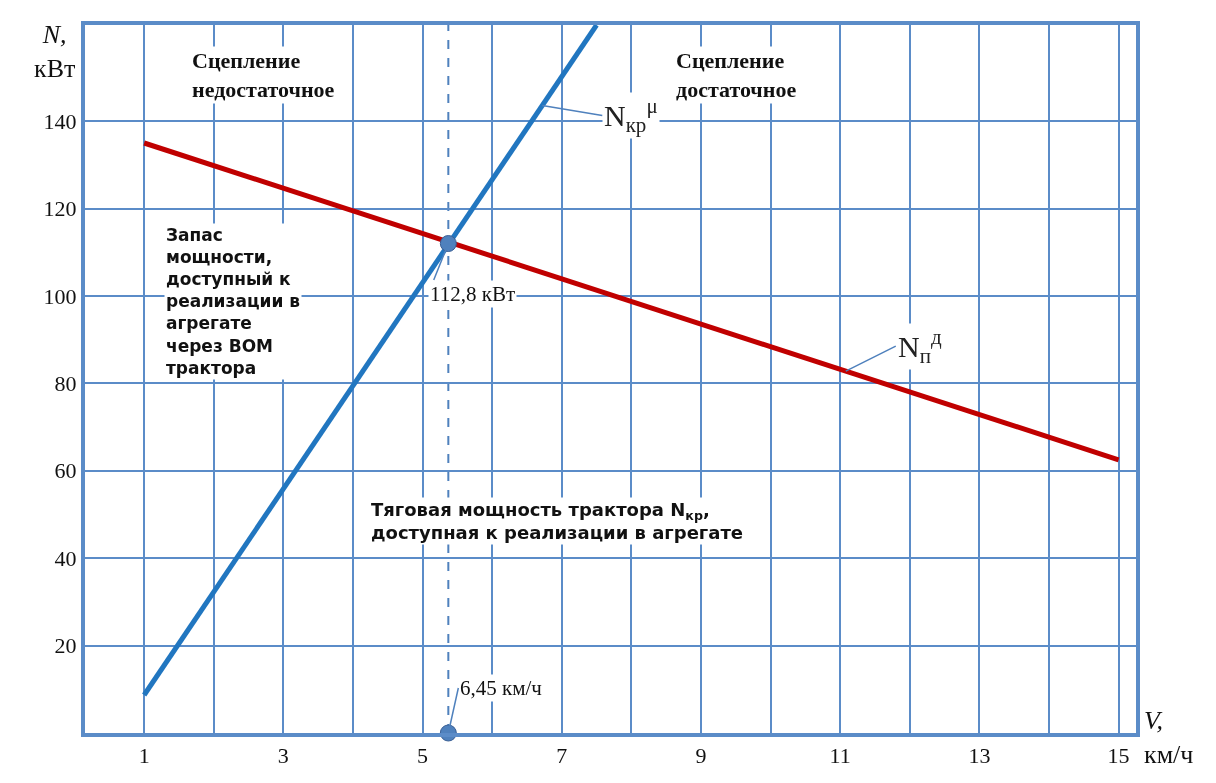  What do you see at coordinates (55, 51) in the screenshot?
I see `y-axis-title: N, кВт` at bounding box center [55, 51].